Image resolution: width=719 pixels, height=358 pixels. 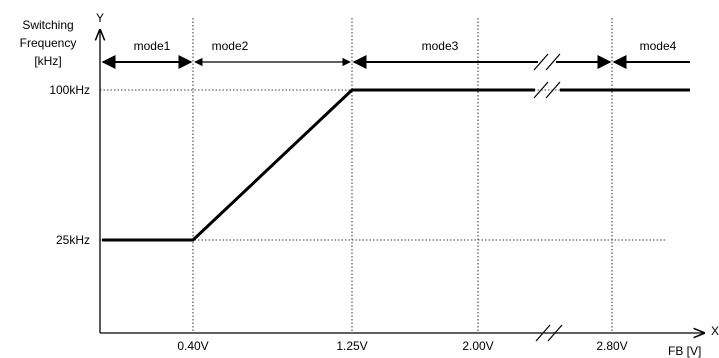 I want to click on x-axis-title: FB [V], so click(x=684, y=351).